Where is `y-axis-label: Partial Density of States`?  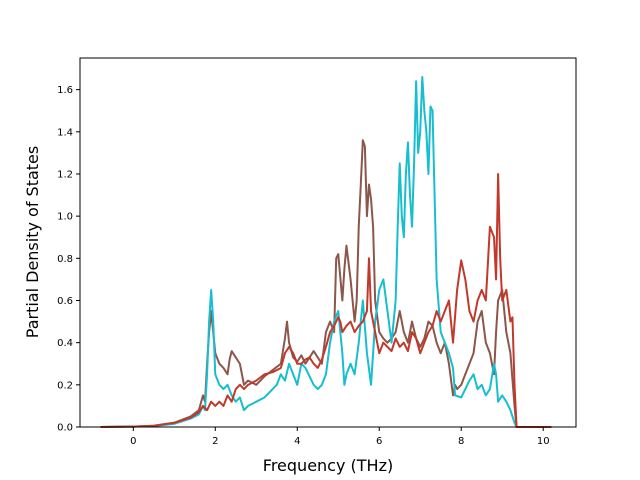
y-axis-label: Partial Density of States is located at coordinates (32, 242).